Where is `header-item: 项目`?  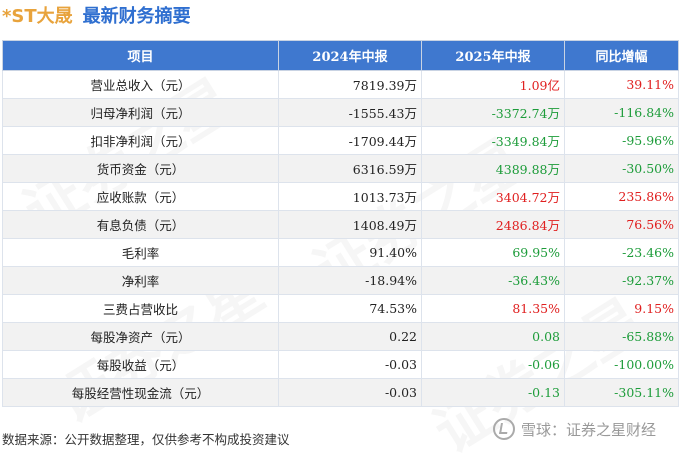
header-item: 项目 is located at coordinates (140, 55).